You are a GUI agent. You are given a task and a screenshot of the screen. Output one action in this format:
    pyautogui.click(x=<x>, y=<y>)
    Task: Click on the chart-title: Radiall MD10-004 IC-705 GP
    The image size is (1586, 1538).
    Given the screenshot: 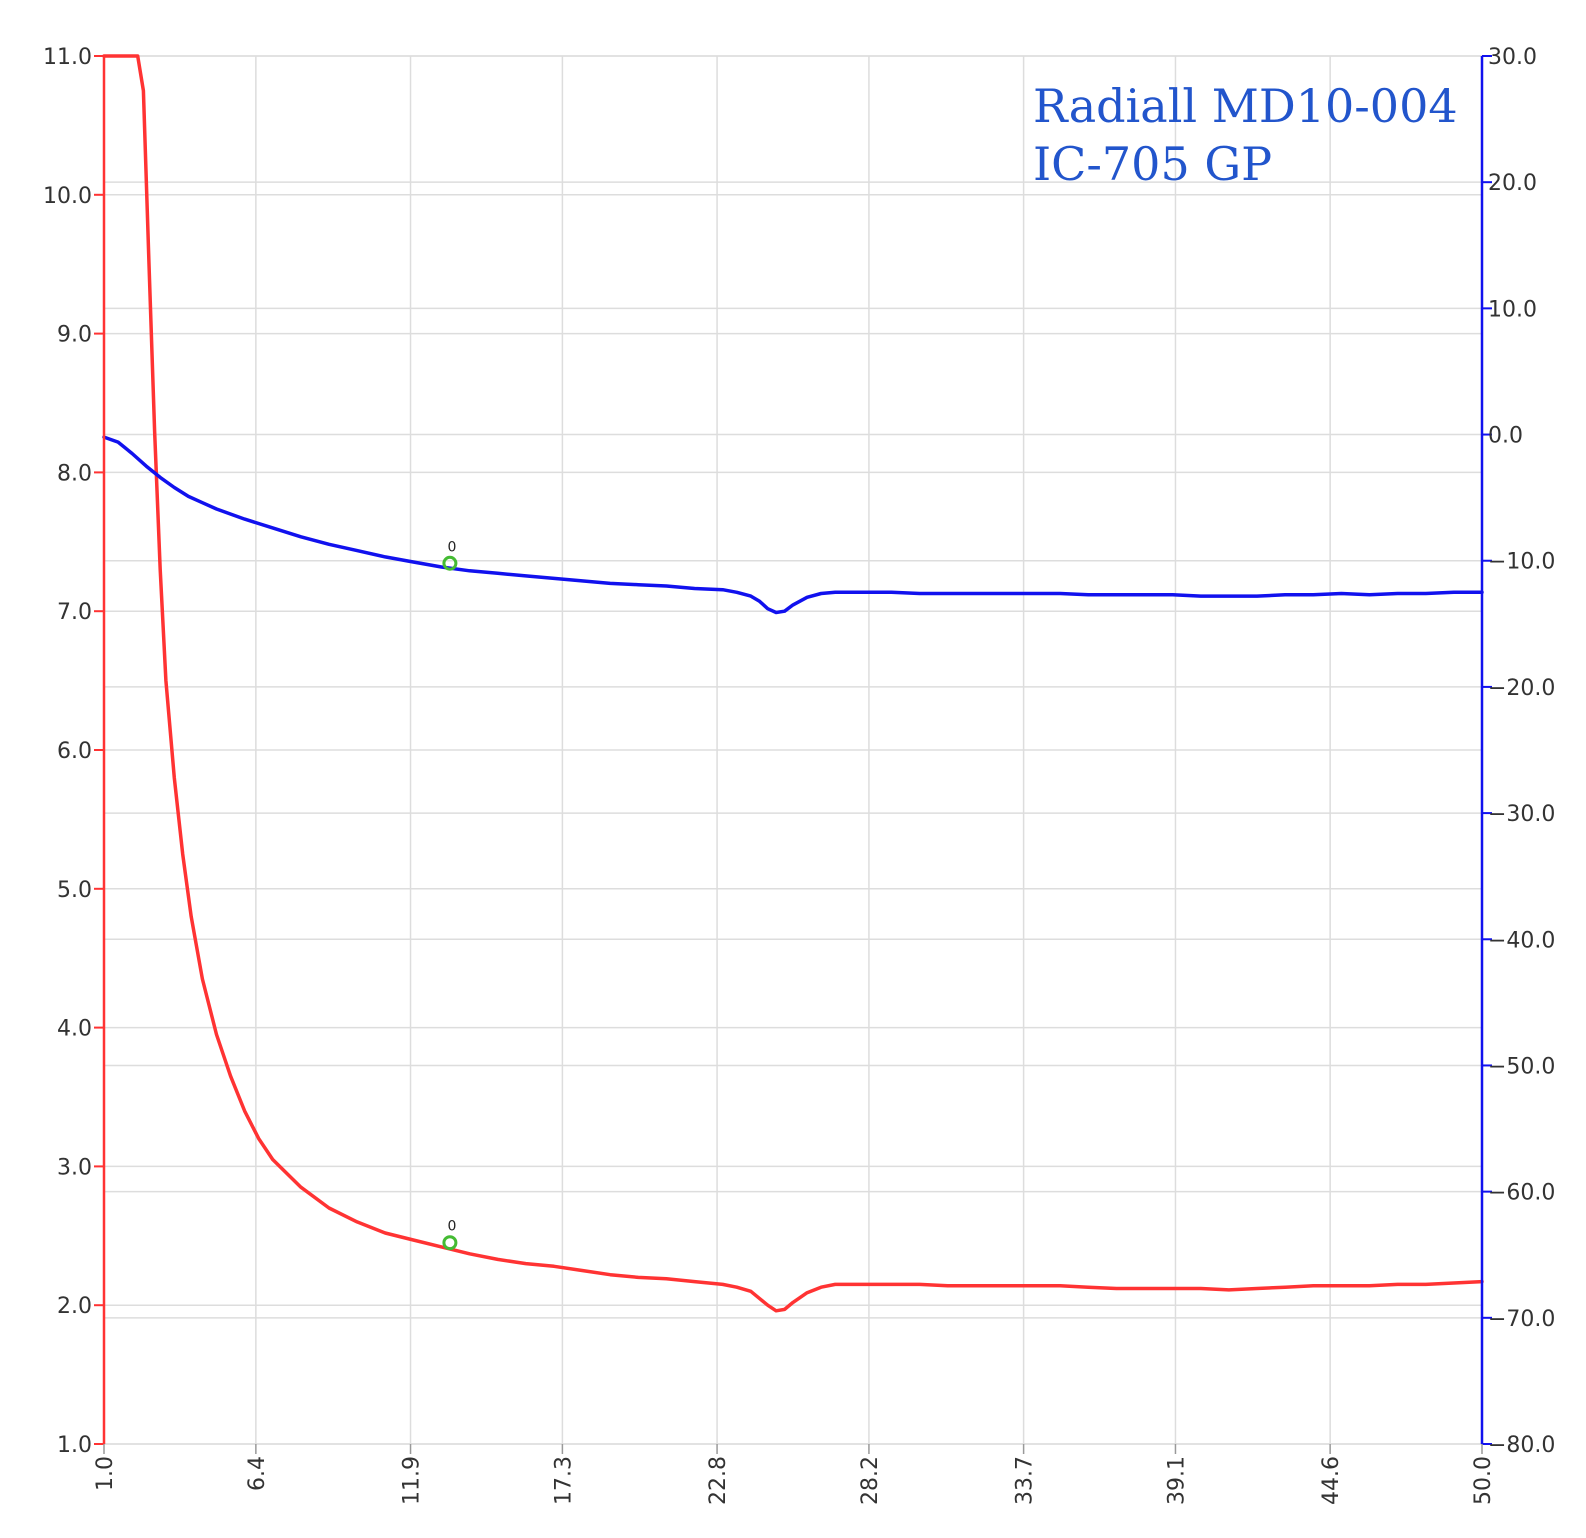 What is the action you would take?
    pyautogui.click(x=1245, y=135)
    